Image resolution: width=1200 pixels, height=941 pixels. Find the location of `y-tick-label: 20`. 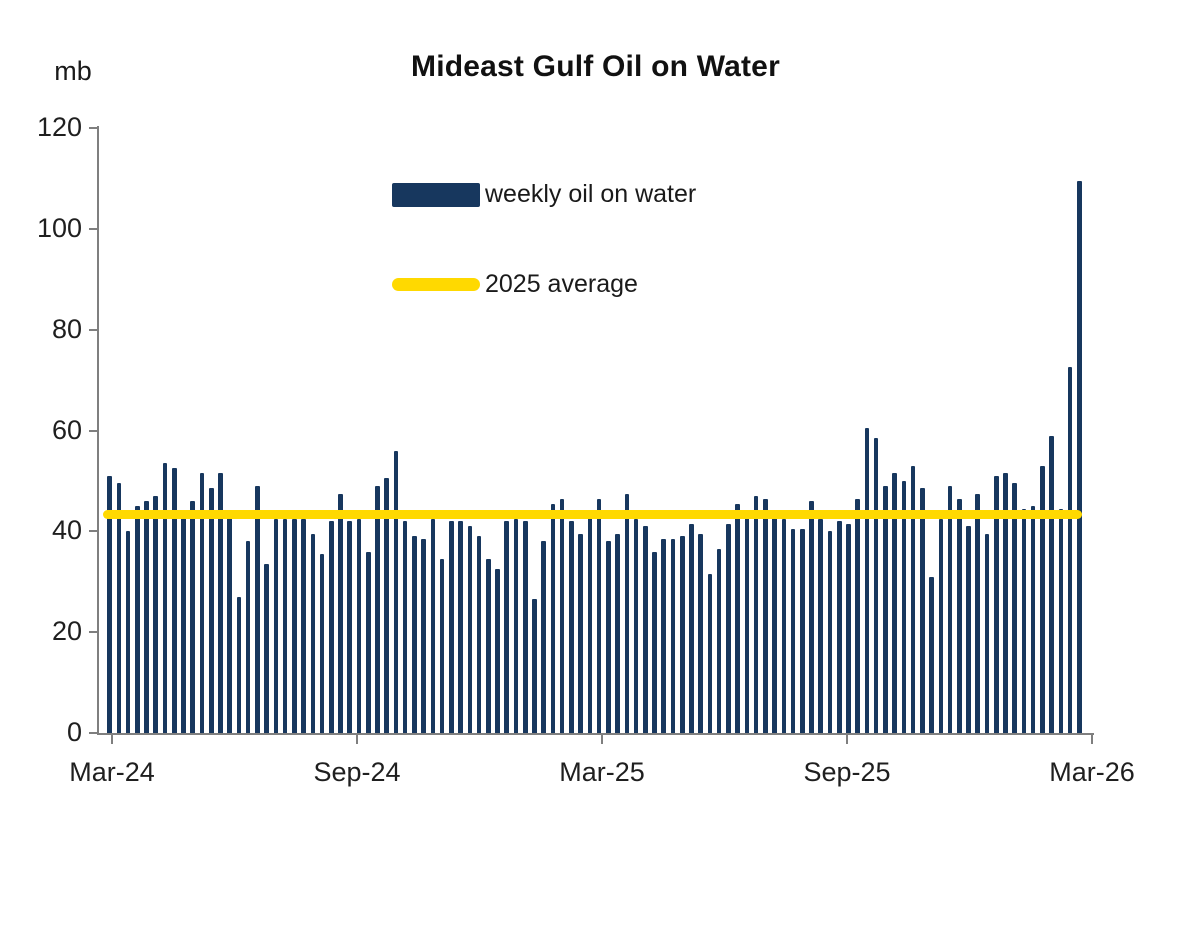

y-tick-label: 20 is located at coordinates (66, 631).